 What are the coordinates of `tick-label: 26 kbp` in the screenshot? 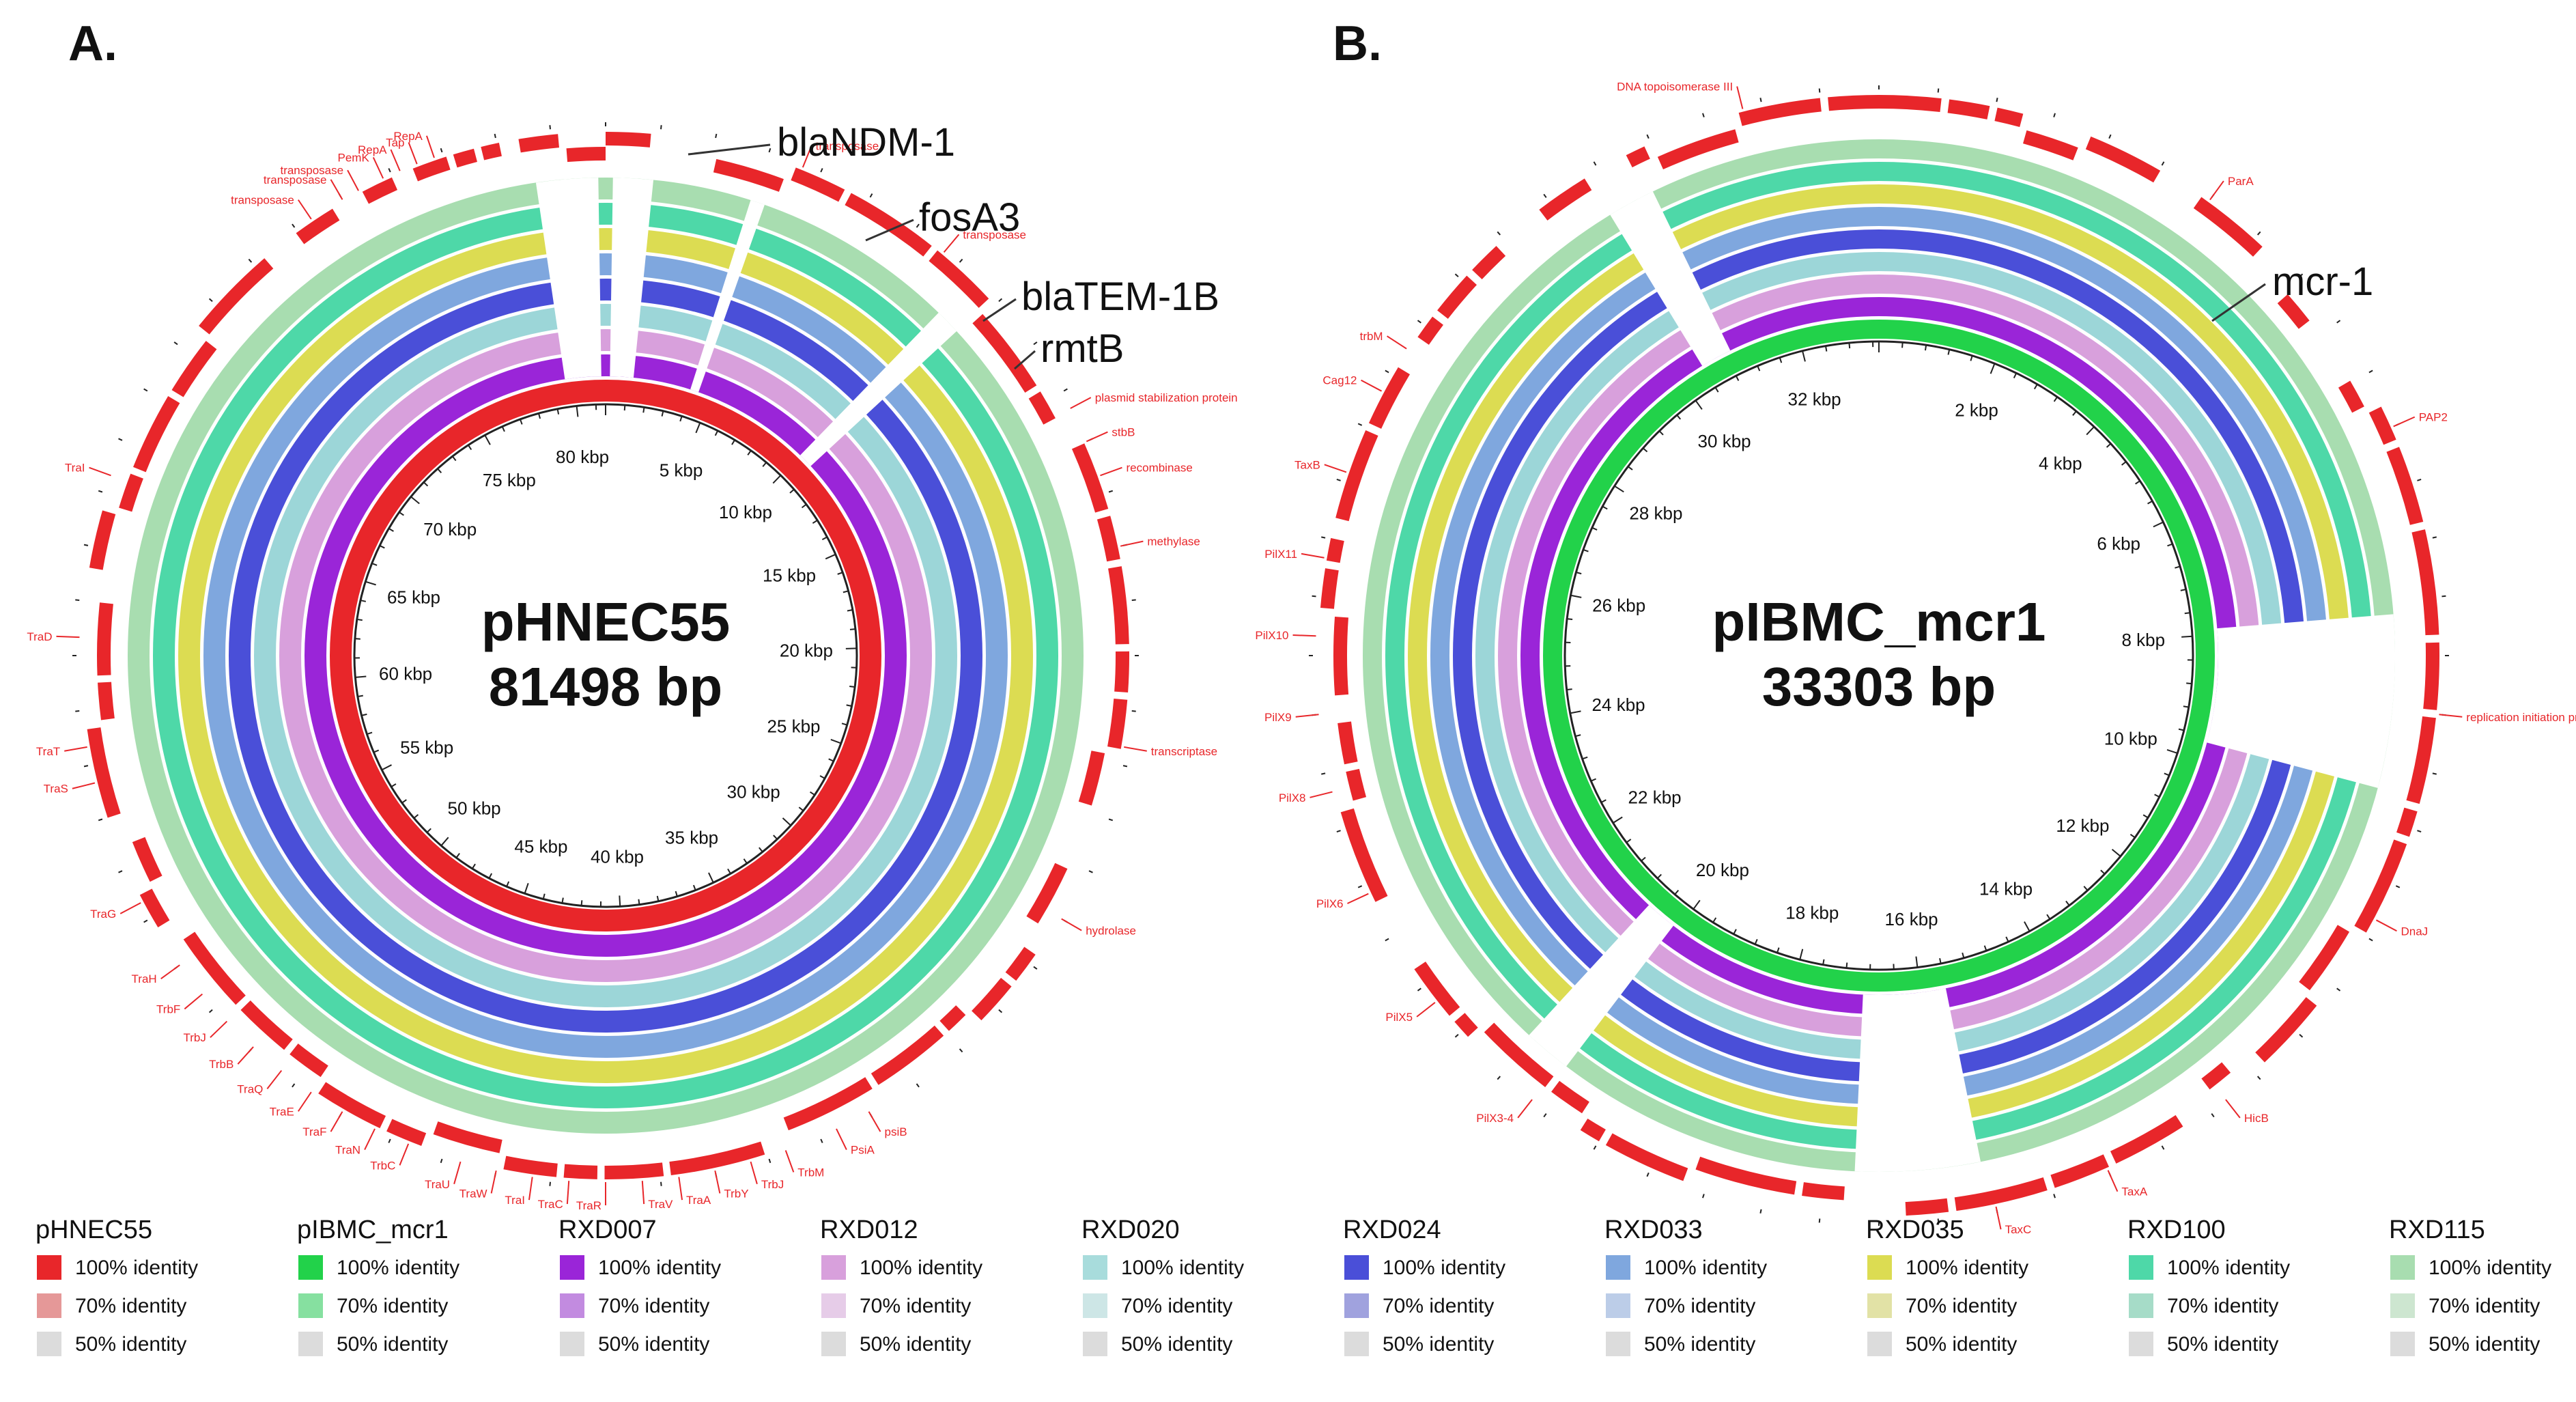 It's located at (1618, 605).